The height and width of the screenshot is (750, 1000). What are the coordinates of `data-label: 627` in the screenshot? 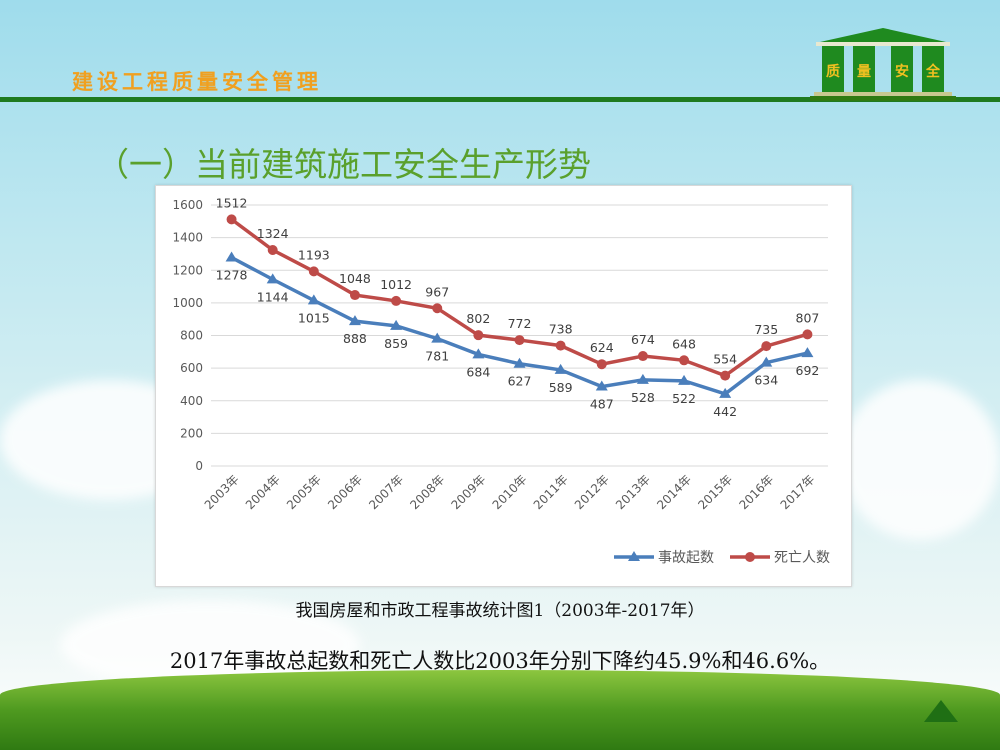 It's located at (520, 381).